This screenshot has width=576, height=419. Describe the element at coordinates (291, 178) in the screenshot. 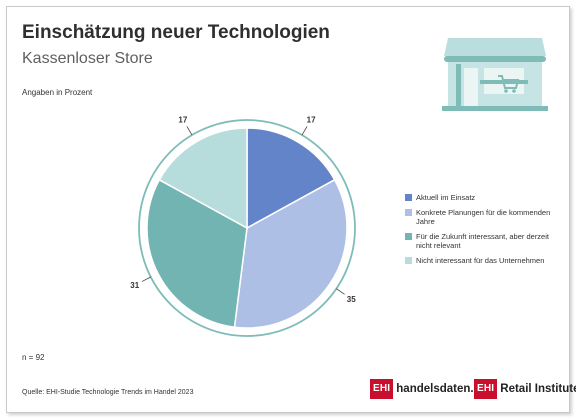

I see `pie-slice-aktuell` at that location.